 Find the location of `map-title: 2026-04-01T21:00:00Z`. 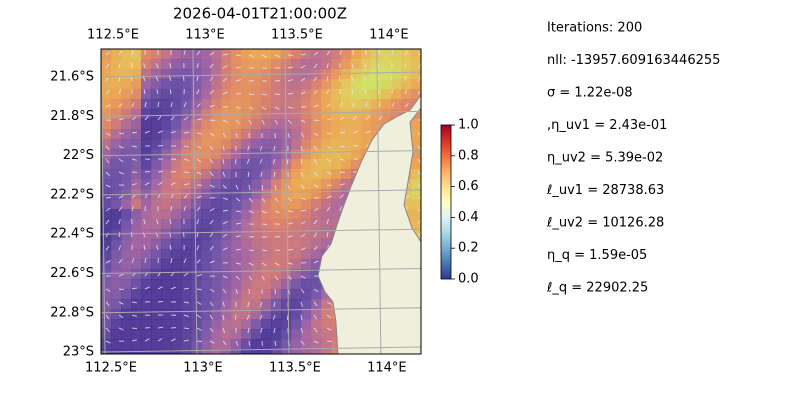

map-title: 2026-04-01T21:00:00Z is located at coordinates (260, 14).